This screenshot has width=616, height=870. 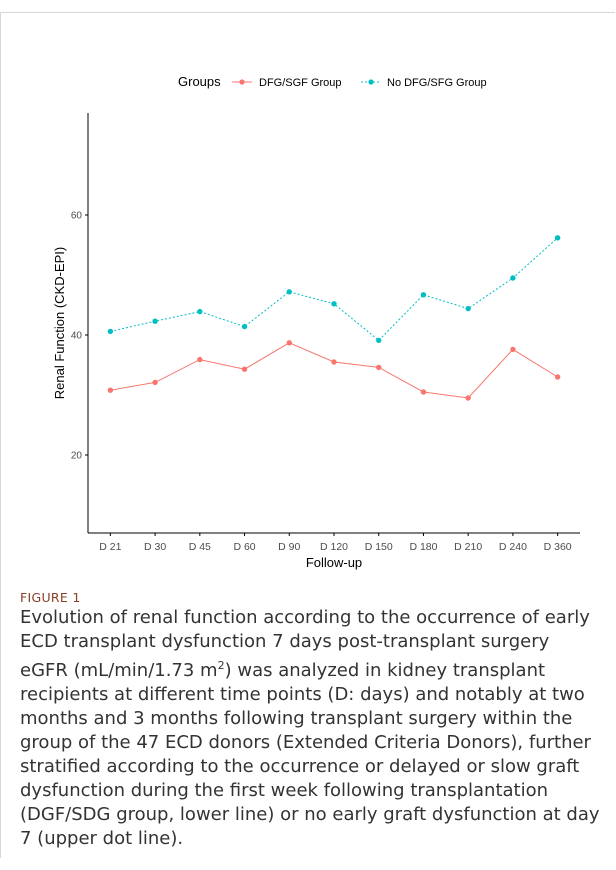 I want to click on series-layer, so click(x=334, y=318).